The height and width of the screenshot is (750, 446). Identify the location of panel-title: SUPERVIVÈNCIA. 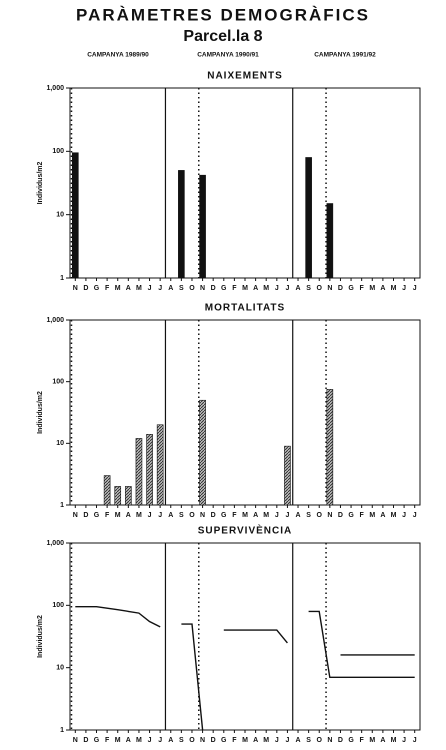
(245, 530).